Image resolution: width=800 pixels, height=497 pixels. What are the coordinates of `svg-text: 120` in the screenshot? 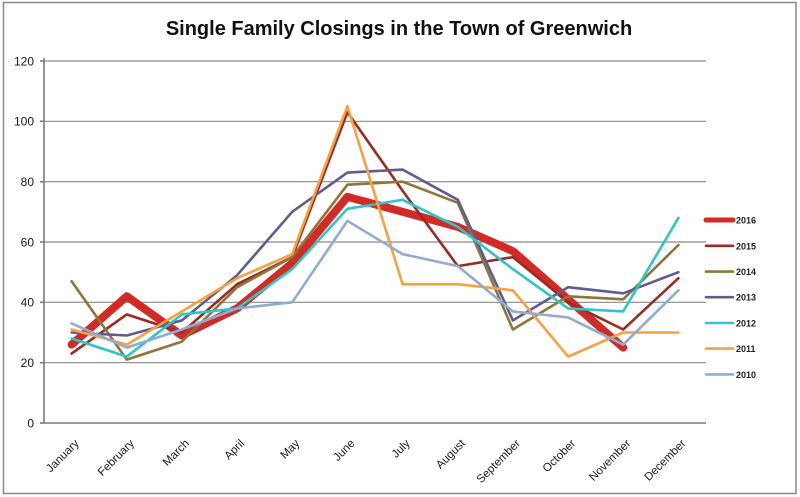 It's located at (24, 61).